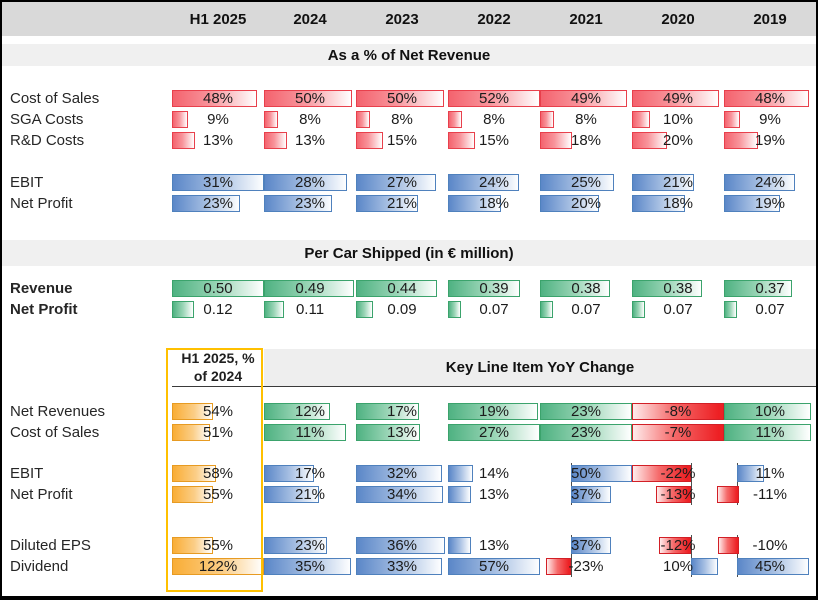 The height and width of the screenshot is (600, 818). Describe the element at coordinates (218, 411) in the screenshot. I see `value-label: 54%` at that location.